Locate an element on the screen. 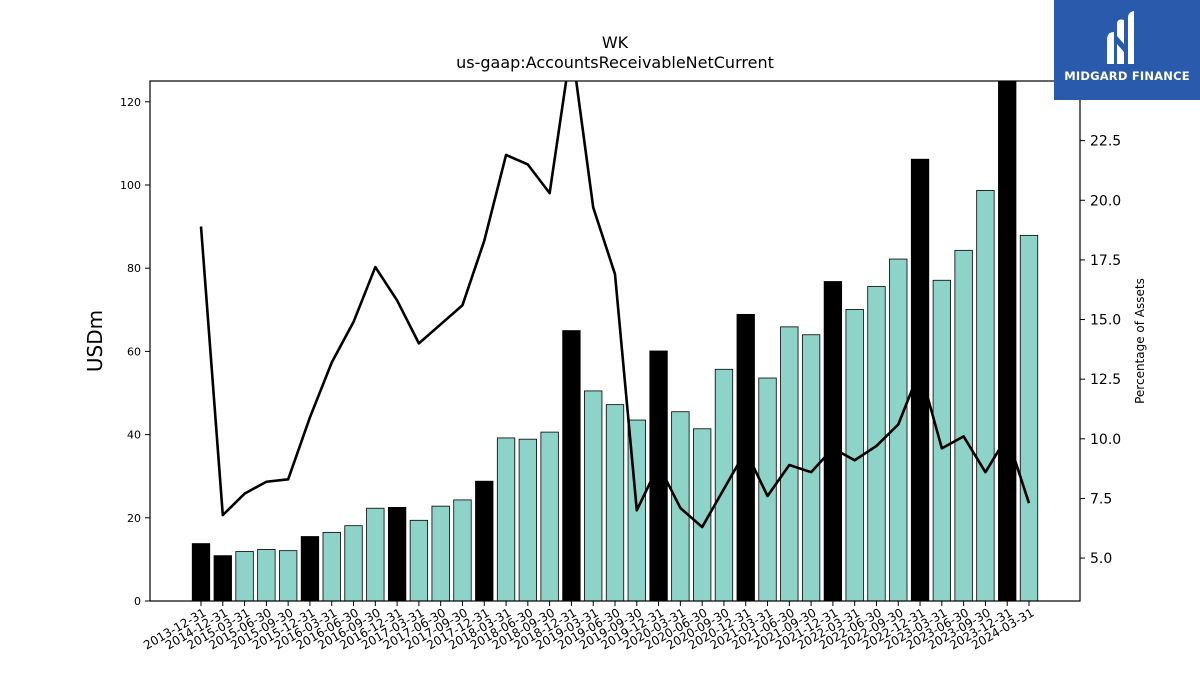 This screenshot has width=1200, height=675. y-tick-label: 20 is located at coordinates (134, 518).